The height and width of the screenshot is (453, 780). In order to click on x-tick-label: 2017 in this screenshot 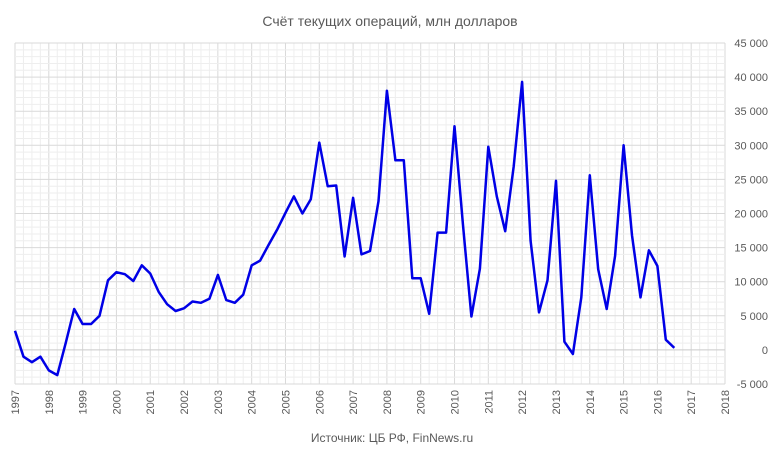, I will do `click(692, 402)`.